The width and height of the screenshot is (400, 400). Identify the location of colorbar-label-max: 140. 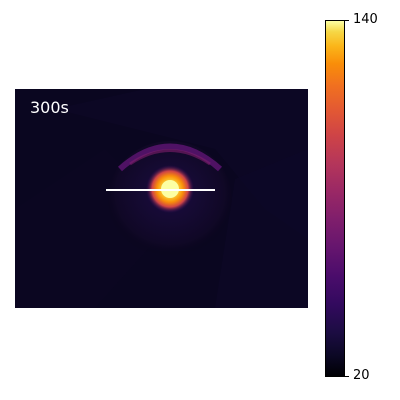
(365, 19).